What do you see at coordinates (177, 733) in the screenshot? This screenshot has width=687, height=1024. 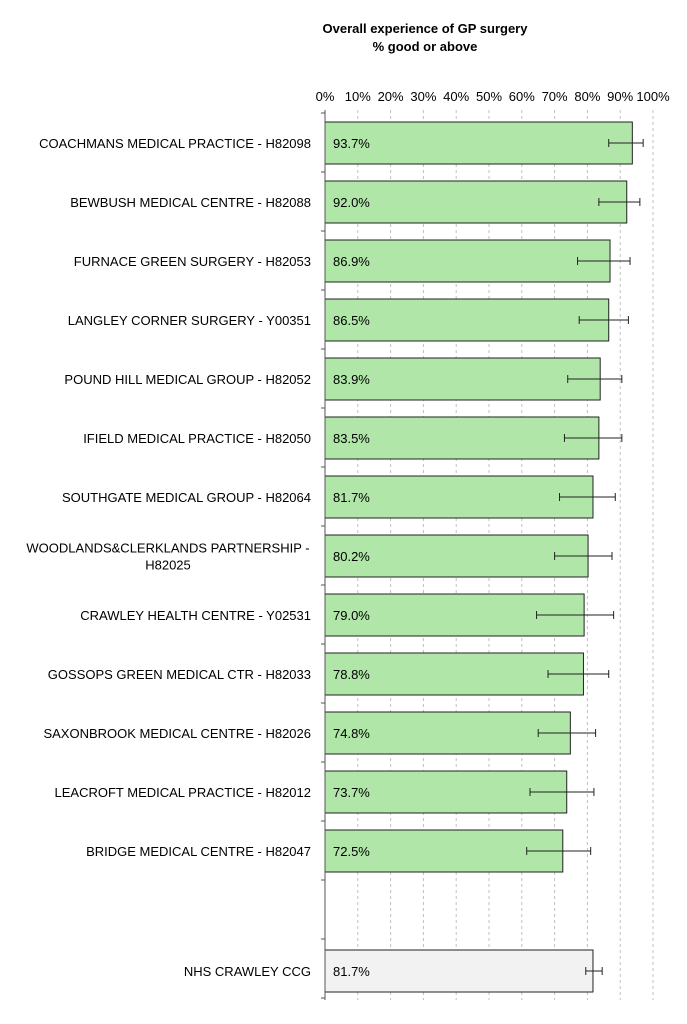 I see `category-label: SAXONBROOK MEDICAL CENTRE - H82026` at bounding box center [177, 733].